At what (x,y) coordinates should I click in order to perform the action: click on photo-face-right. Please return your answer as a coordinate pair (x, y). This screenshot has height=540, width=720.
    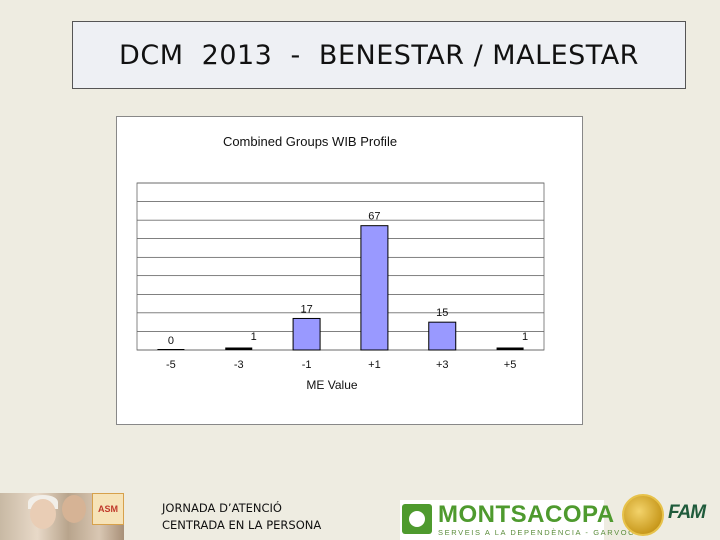
    Looking at the image, I should click on (74, 509).